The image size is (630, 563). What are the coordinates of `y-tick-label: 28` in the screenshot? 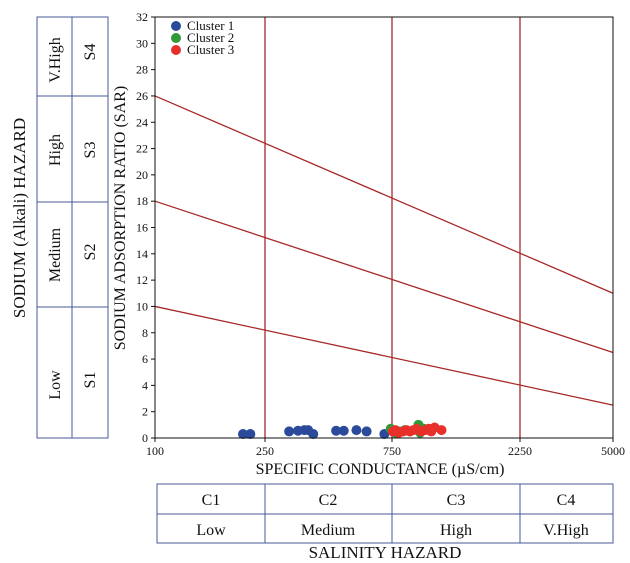 It's located at (142, 70).